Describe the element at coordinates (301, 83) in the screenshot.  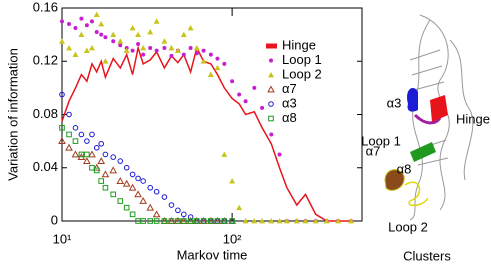
I see `legend-box` at that location.